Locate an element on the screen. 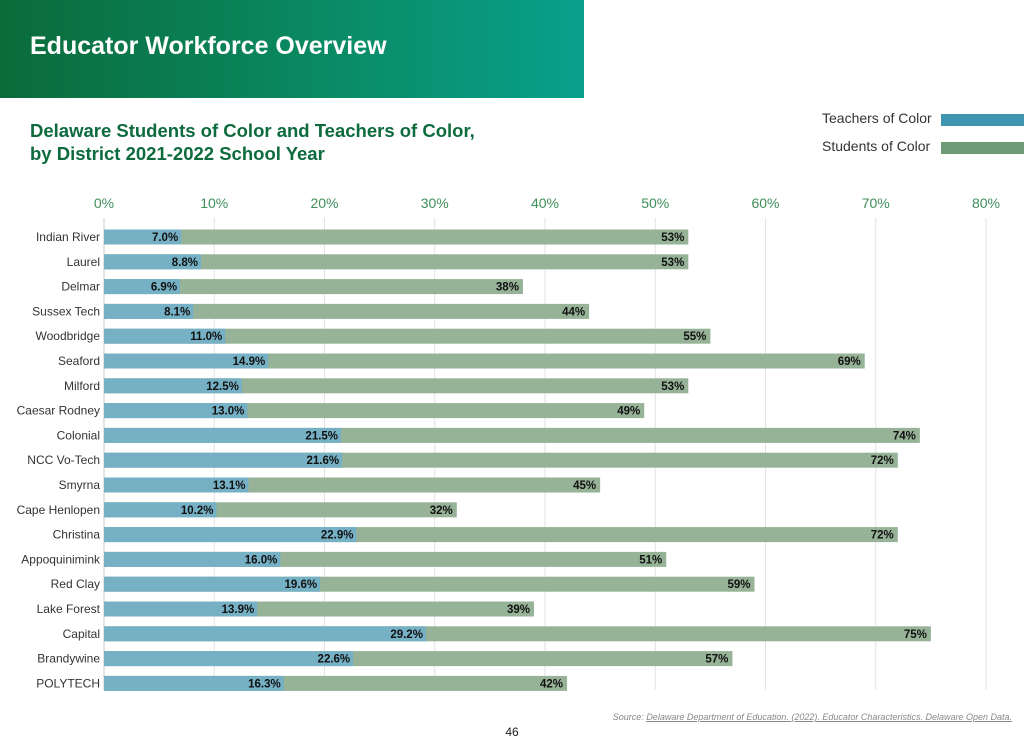 Image resolution: width=1024 pixels, height=742 pixels. category-label: Colonial is located at coordinates (78, 435).